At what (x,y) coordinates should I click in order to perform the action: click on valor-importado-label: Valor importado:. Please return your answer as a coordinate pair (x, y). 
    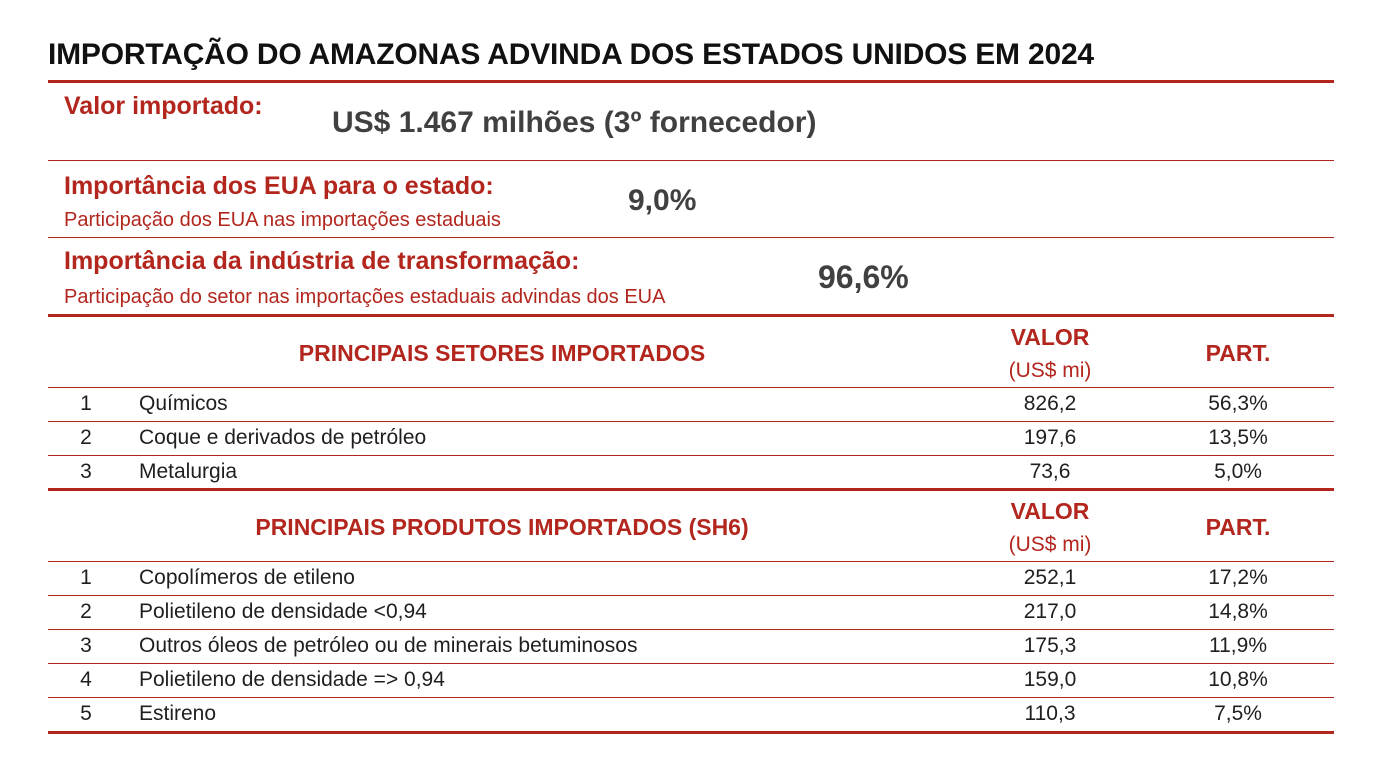
    Looking at the image, I should click on (163, 106).